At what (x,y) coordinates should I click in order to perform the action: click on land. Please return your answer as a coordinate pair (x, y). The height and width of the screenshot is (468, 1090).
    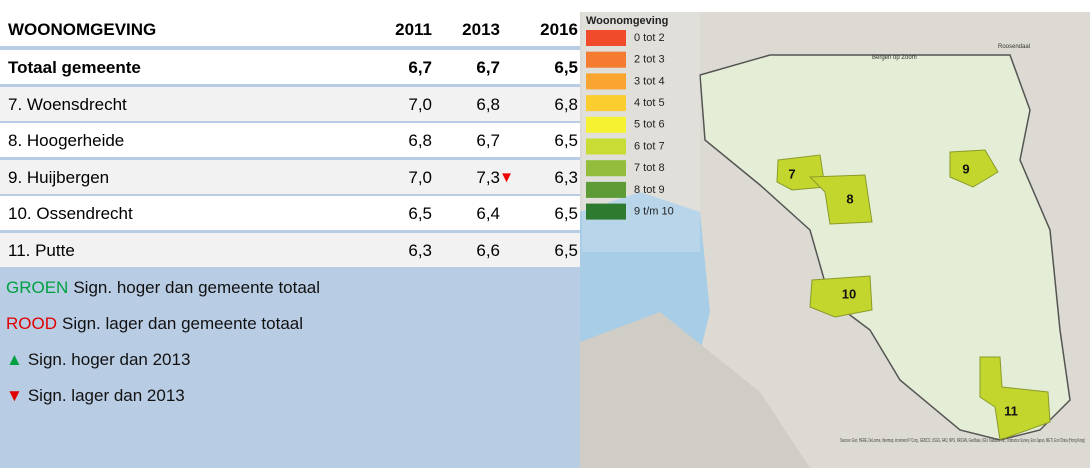
    Looking at the image, I should click on (695, 390).